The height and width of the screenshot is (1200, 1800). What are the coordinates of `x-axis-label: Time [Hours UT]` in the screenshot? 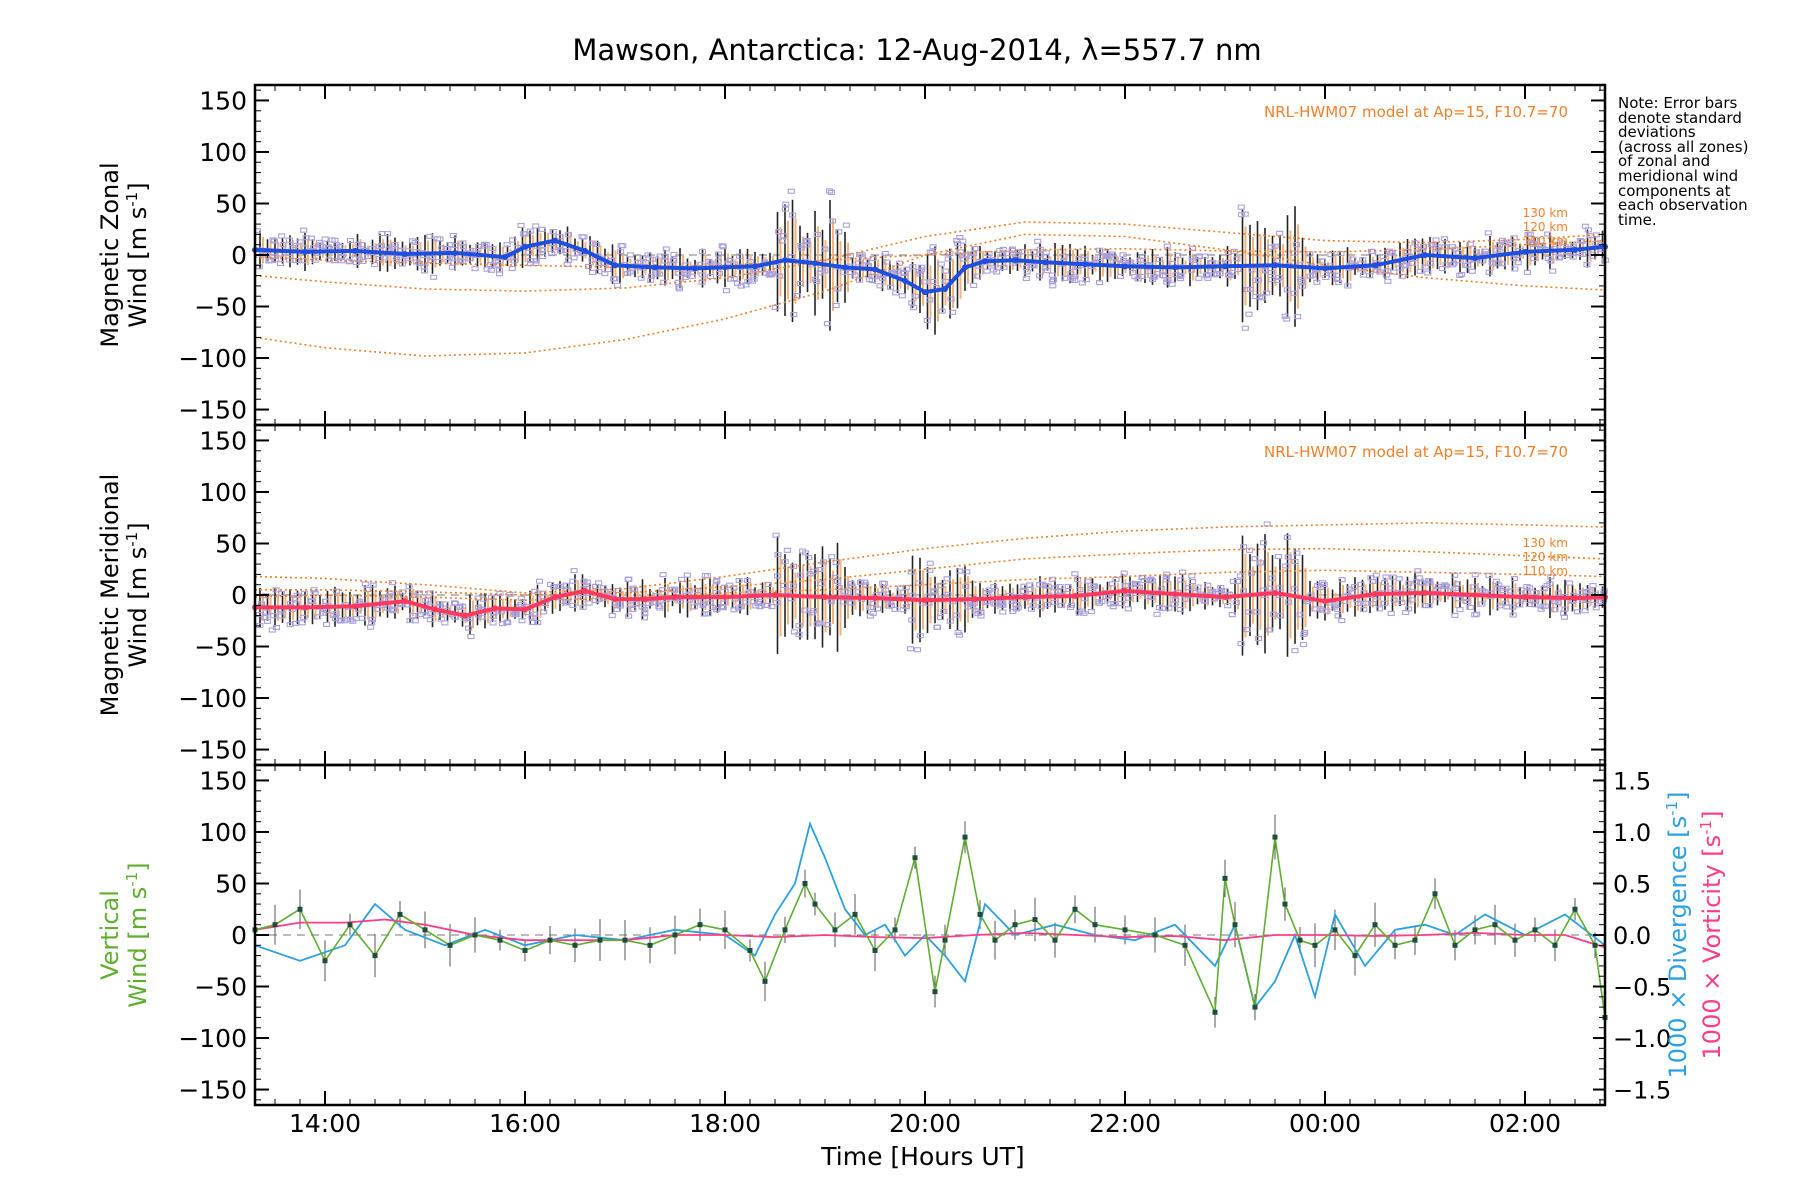 It's located at (922, 1156).